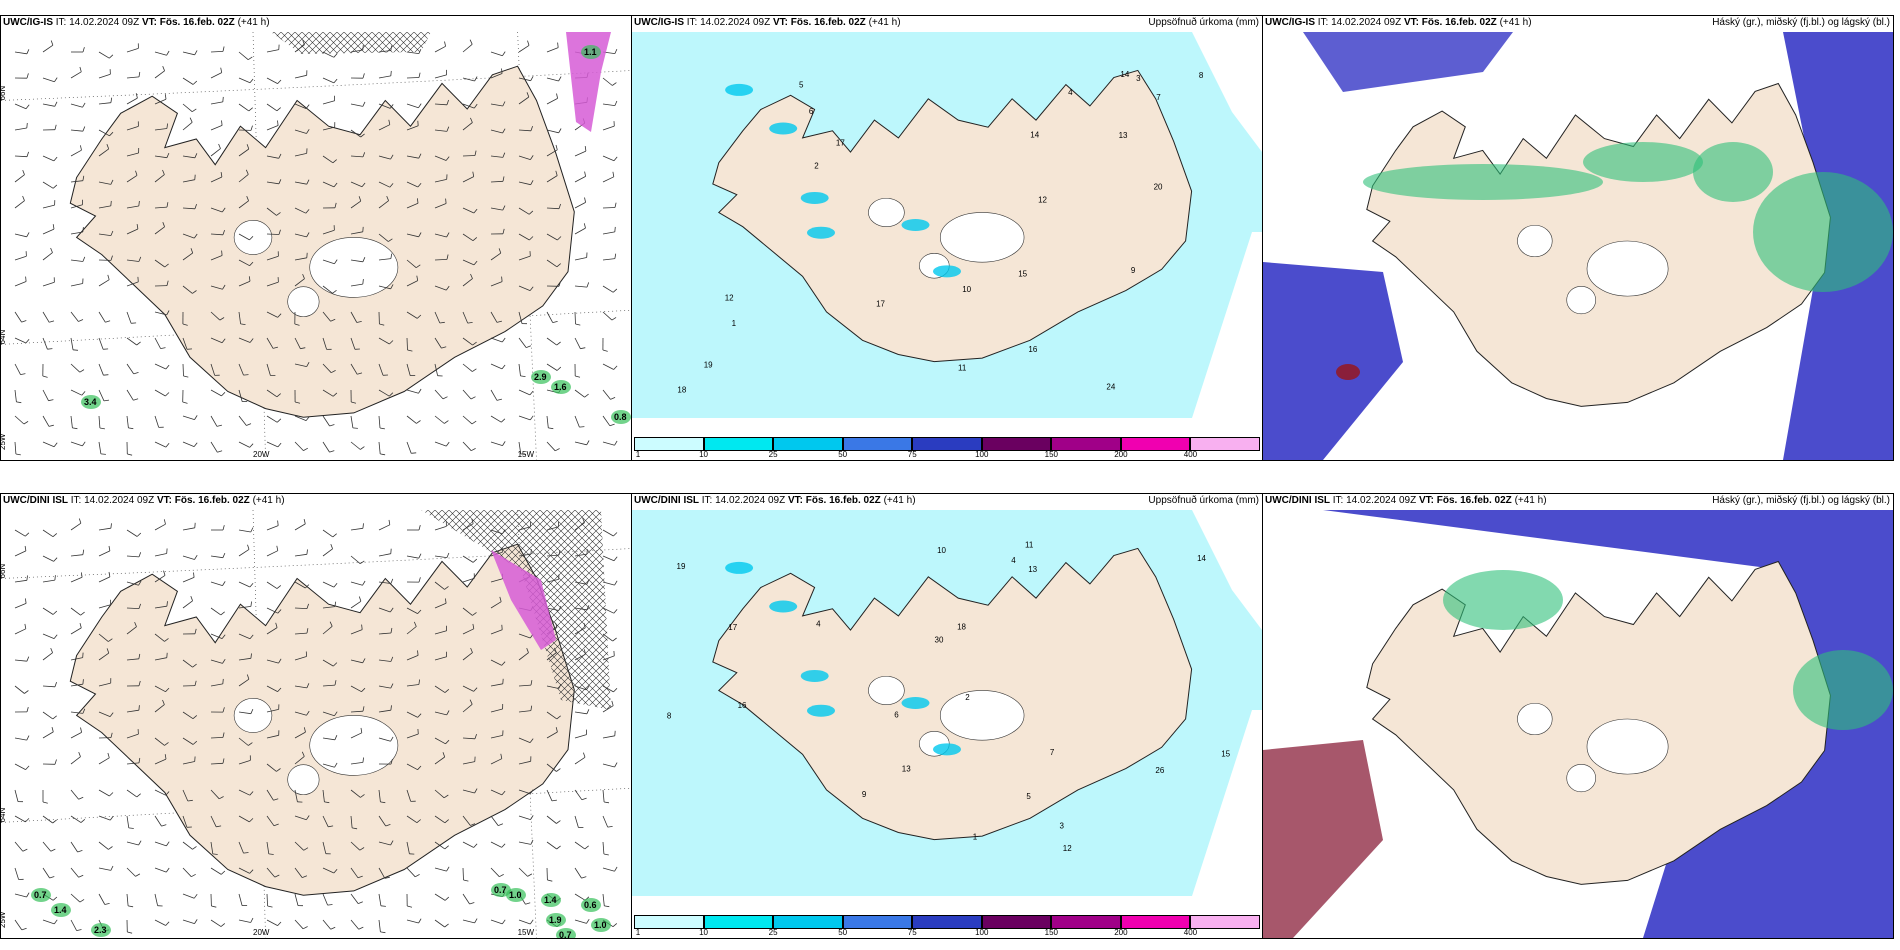 The height and width of the screenshot is (950, 1900). I want to click on precip-total: 19, so click(681, 566).